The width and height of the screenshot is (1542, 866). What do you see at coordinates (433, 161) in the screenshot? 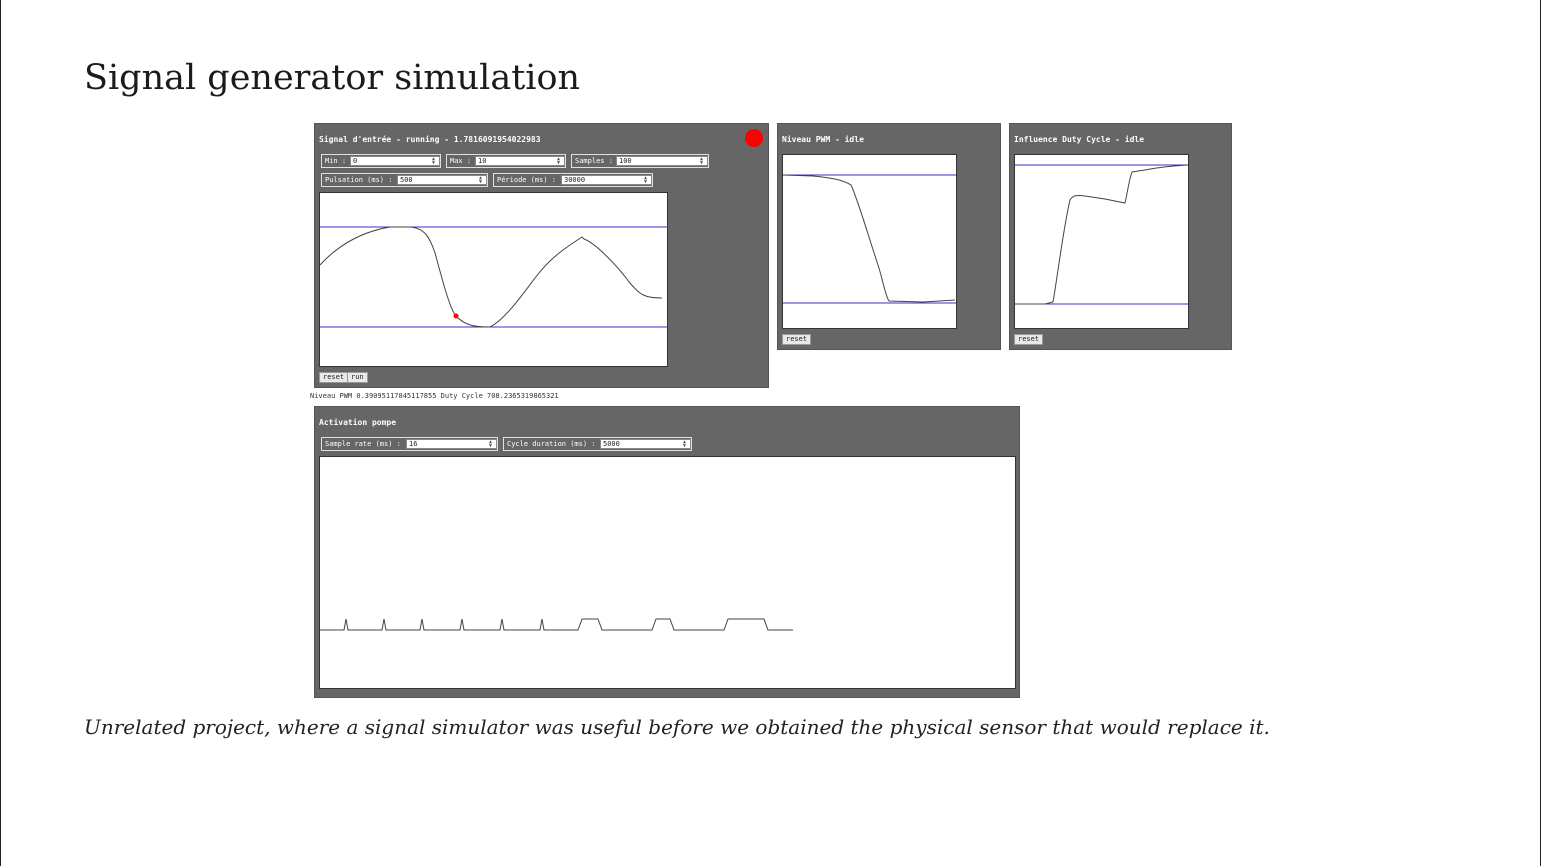
I see `min-spinner-icon: ▲ ▼` at bounding box center [433, 161].